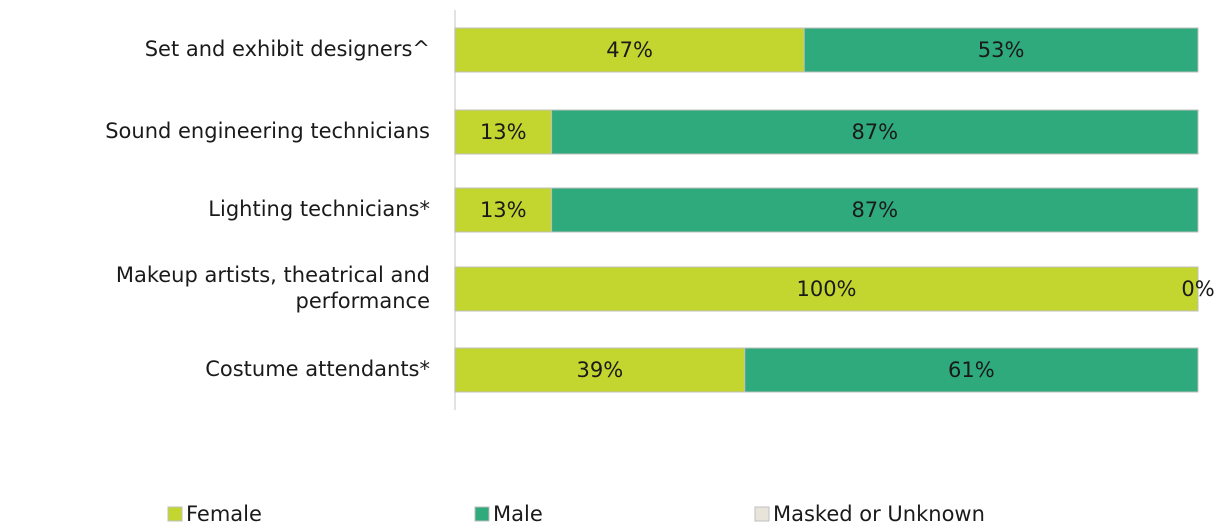 Image resolution: width=1223 pixels, height=531 pixels. I want to click on data-label: 61%, so click(971, 370).